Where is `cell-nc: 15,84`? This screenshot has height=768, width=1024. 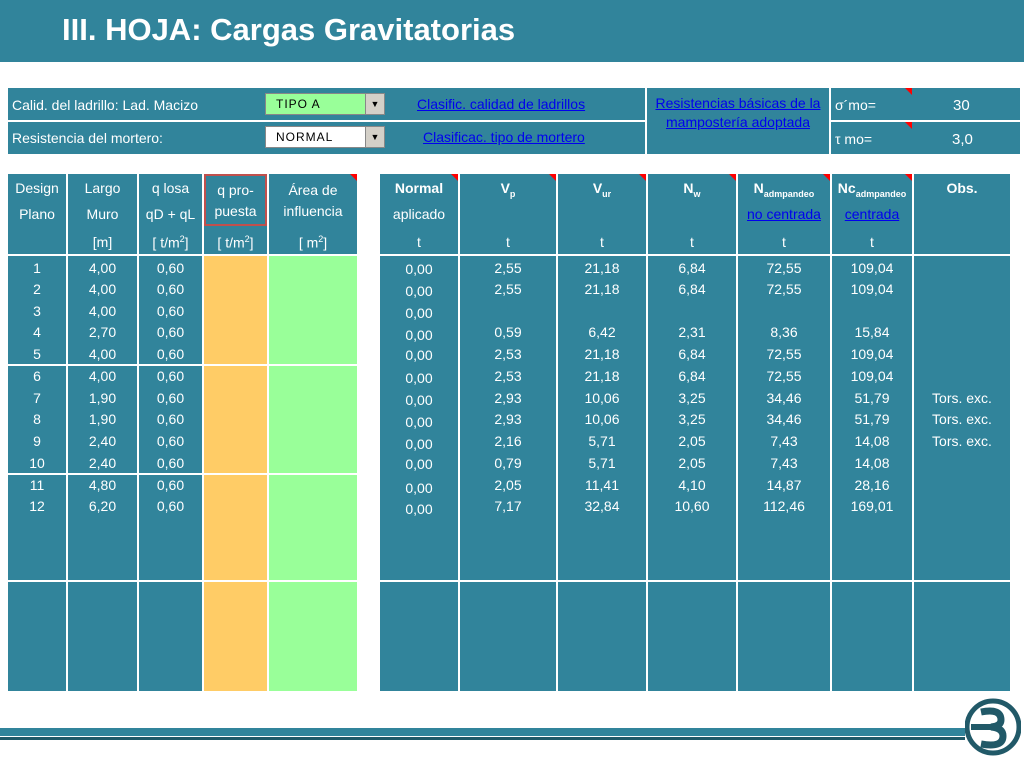 cell-nc: 15,84 is located at coordinates (872, 332).